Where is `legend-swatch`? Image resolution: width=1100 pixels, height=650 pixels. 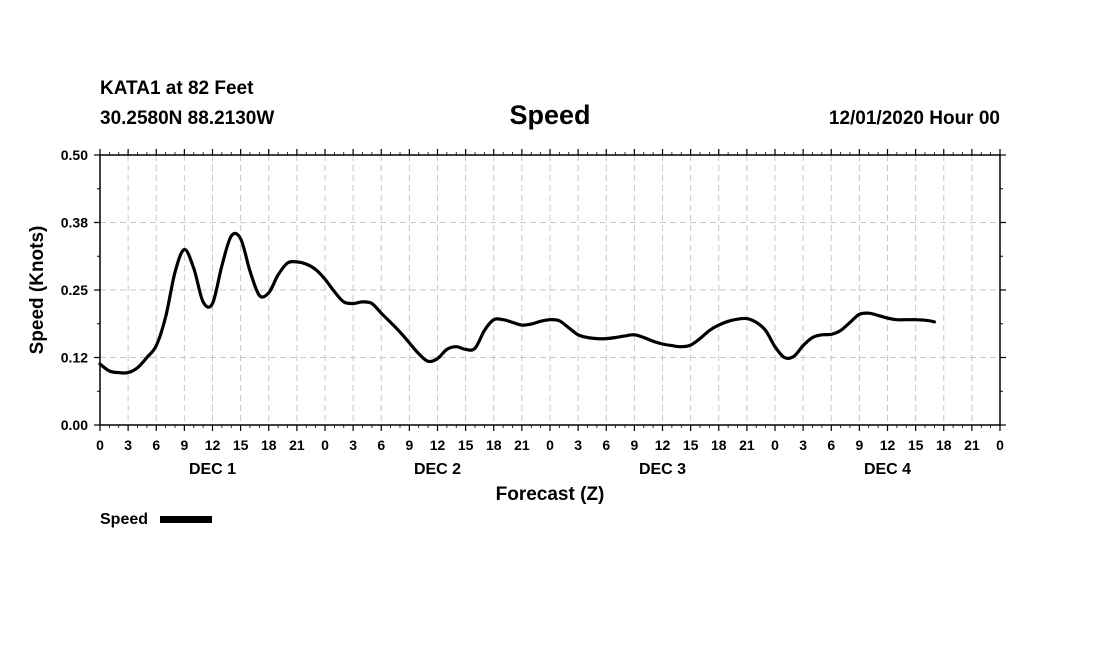
legend-swatch is located at coordinates (186, 519).